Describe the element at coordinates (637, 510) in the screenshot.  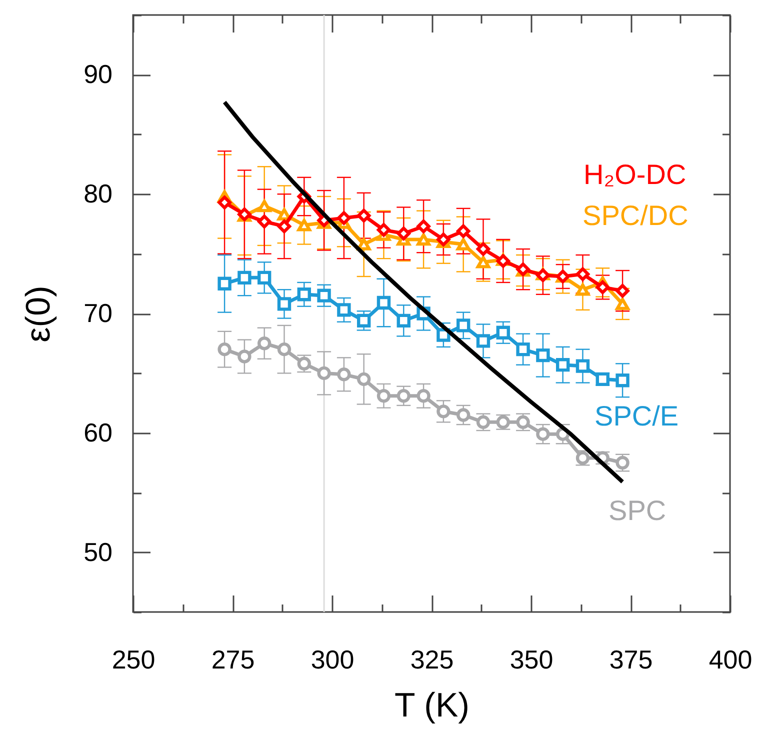
I see `series-label: SPC` at that location.